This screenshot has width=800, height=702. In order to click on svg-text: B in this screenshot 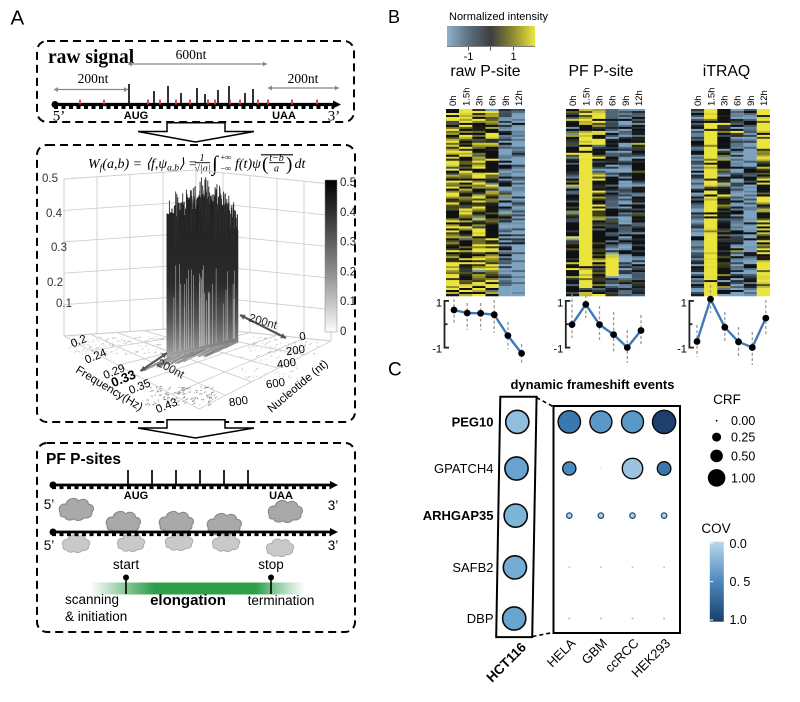, I will do `click(394, 17)`.